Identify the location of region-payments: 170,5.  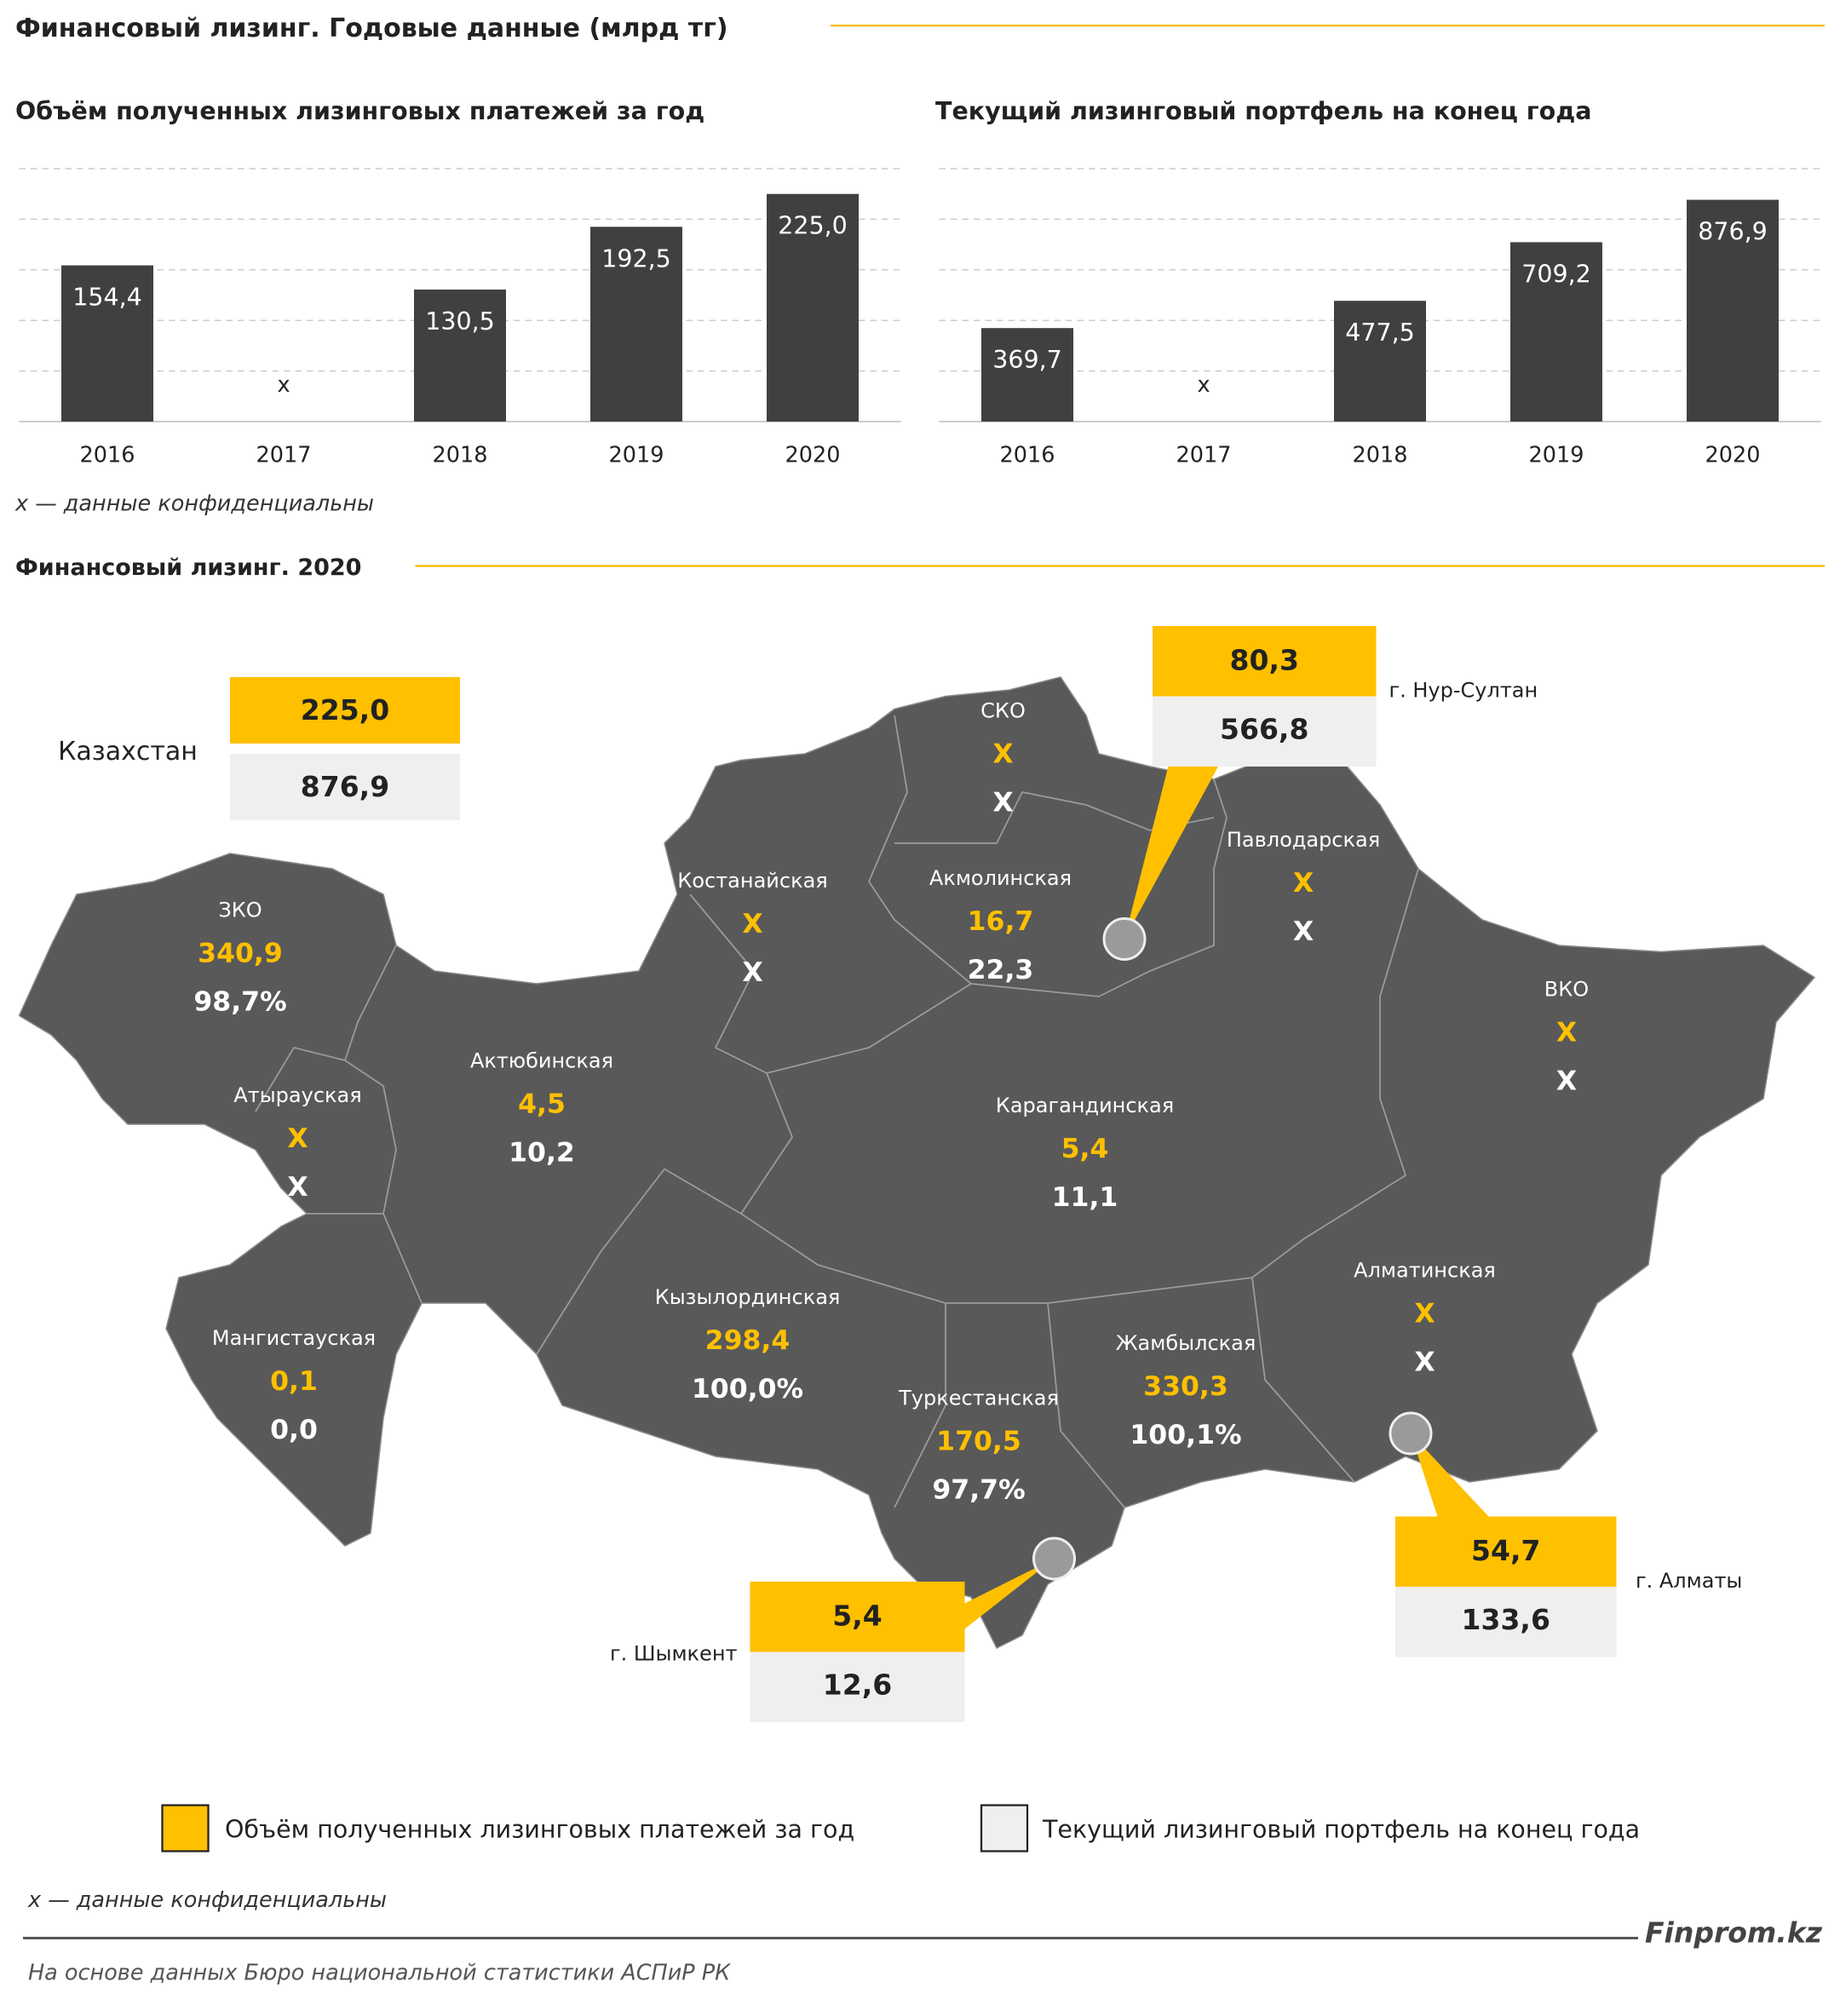
(979, 1442).